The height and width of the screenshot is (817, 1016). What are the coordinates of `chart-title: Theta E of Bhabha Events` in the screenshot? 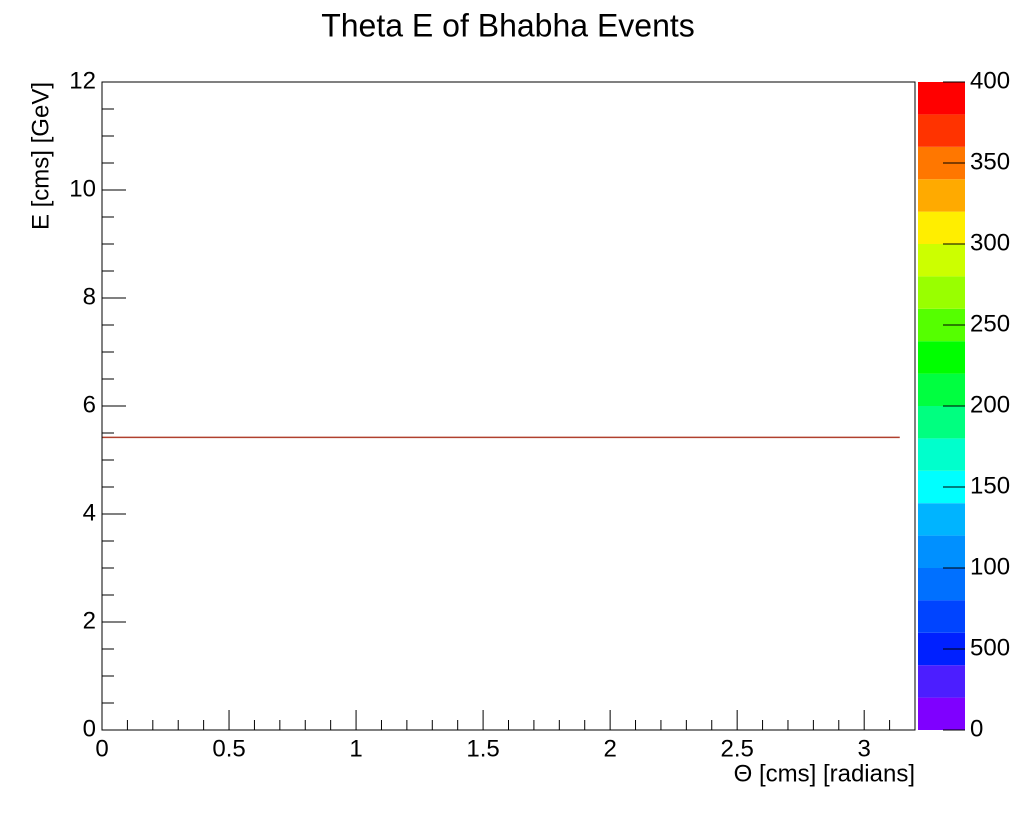 It's located at (508, 25).